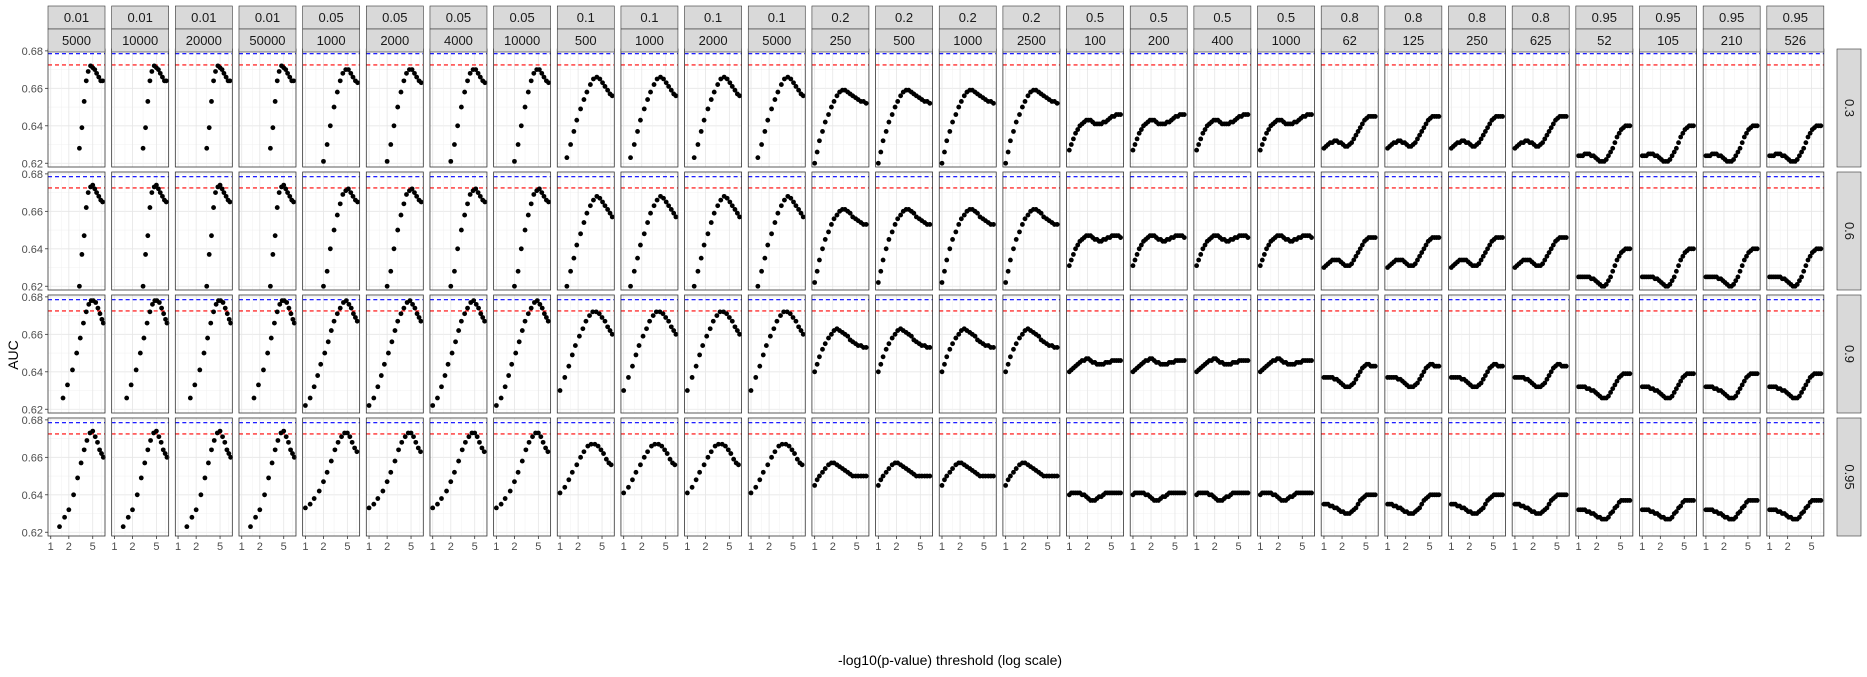 The image size is (1867, 677). Describe the element at coordinates (458, 477) in the screenshot. I see `panel-r3-c6` at that location.